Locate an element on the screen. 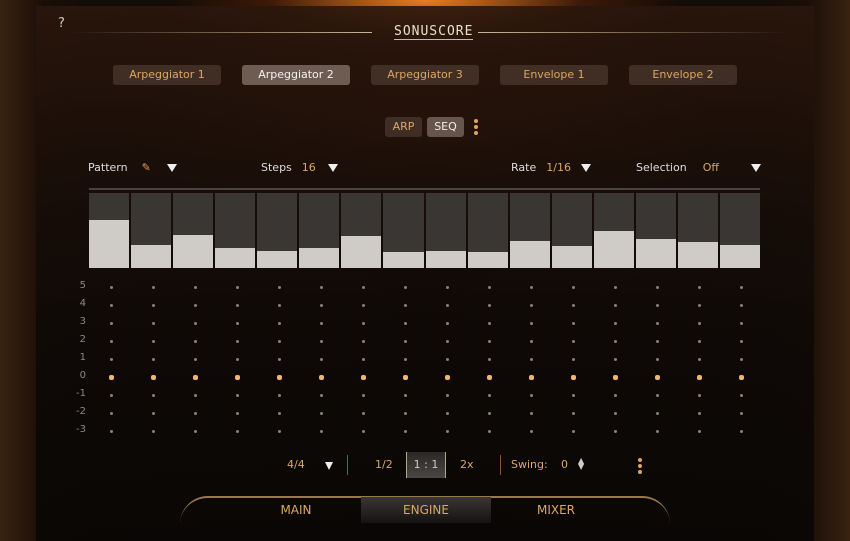 The width and height of the screenshot is (850, 541). stepper-arrows-icon: ▲ ▼ is located at coordinates (581, 463).